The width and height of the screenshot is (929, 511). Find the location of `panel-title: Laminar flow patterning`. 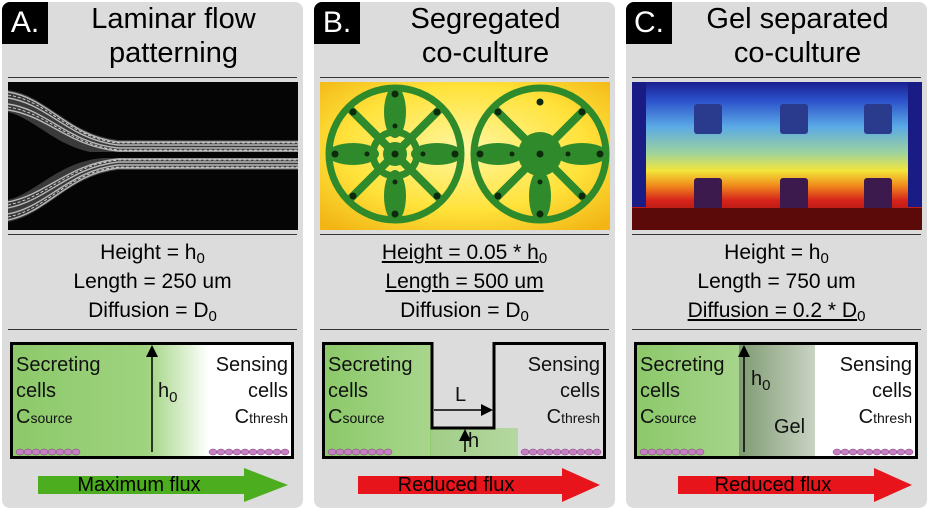

panel-title: Laminar flow patterning is located at coordinates (173, 36).